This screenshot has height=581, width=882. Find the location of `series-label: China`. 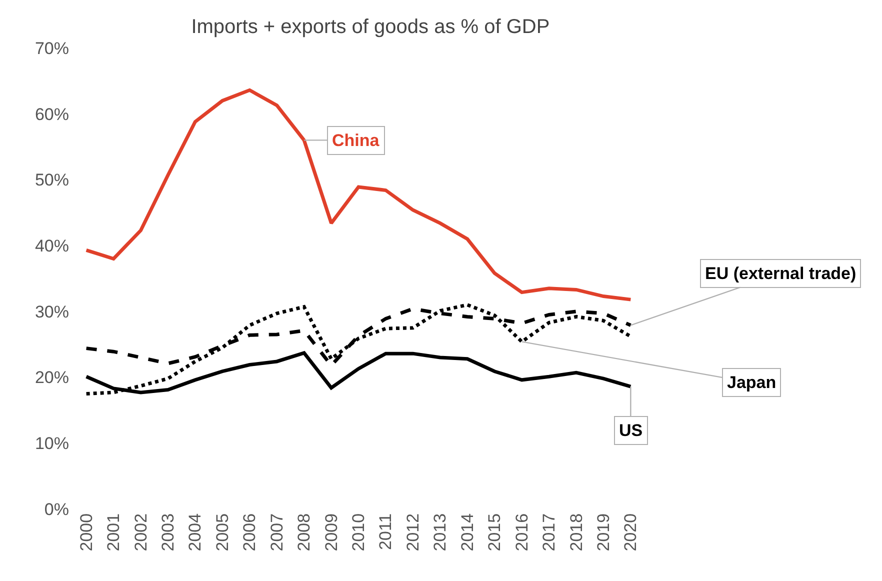

series-label: China is located at coordinates (356, 140).